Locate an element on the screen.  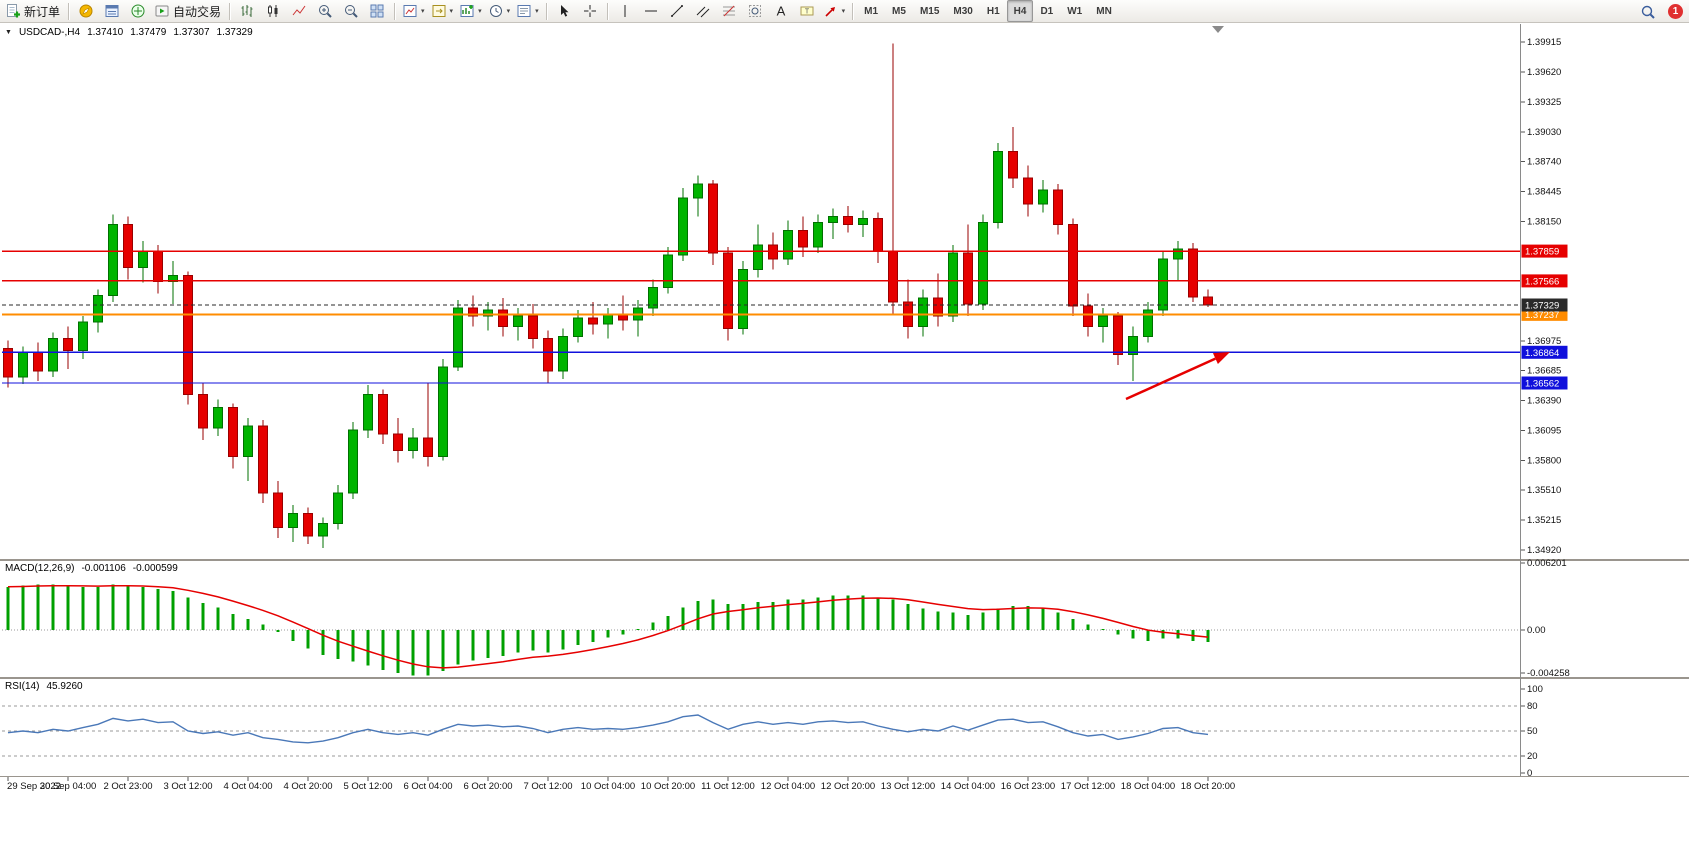
text-label-button: T is located at coordinates (807, 11).